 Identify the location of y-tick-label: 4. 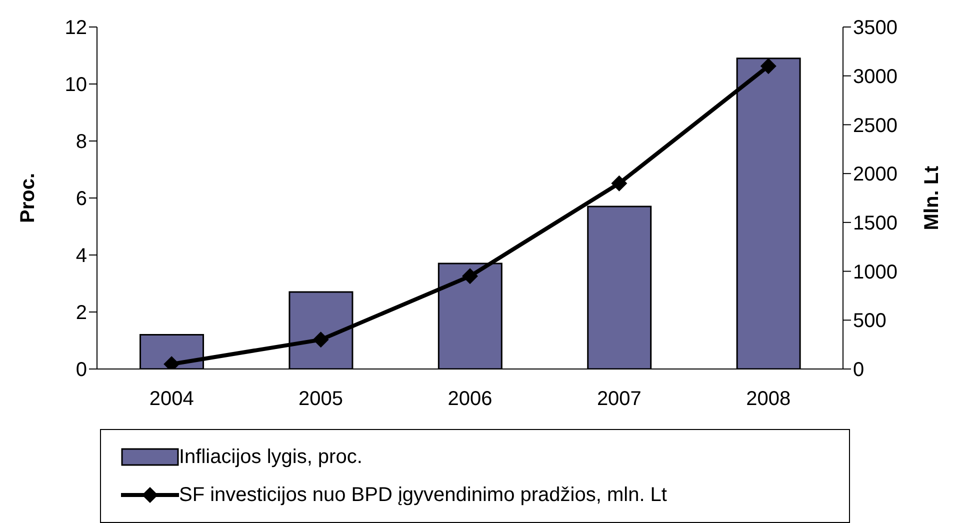
(81, 256).